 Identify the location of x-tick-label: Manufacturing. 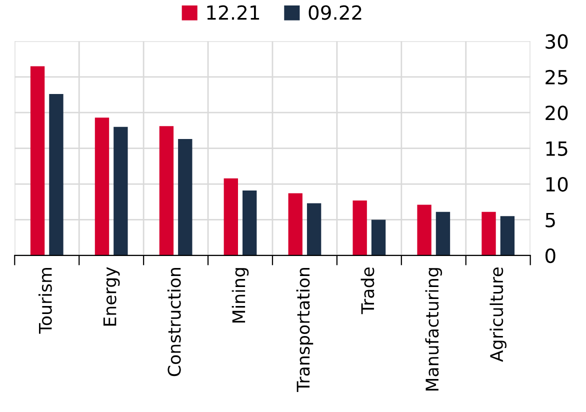
(433, 329).